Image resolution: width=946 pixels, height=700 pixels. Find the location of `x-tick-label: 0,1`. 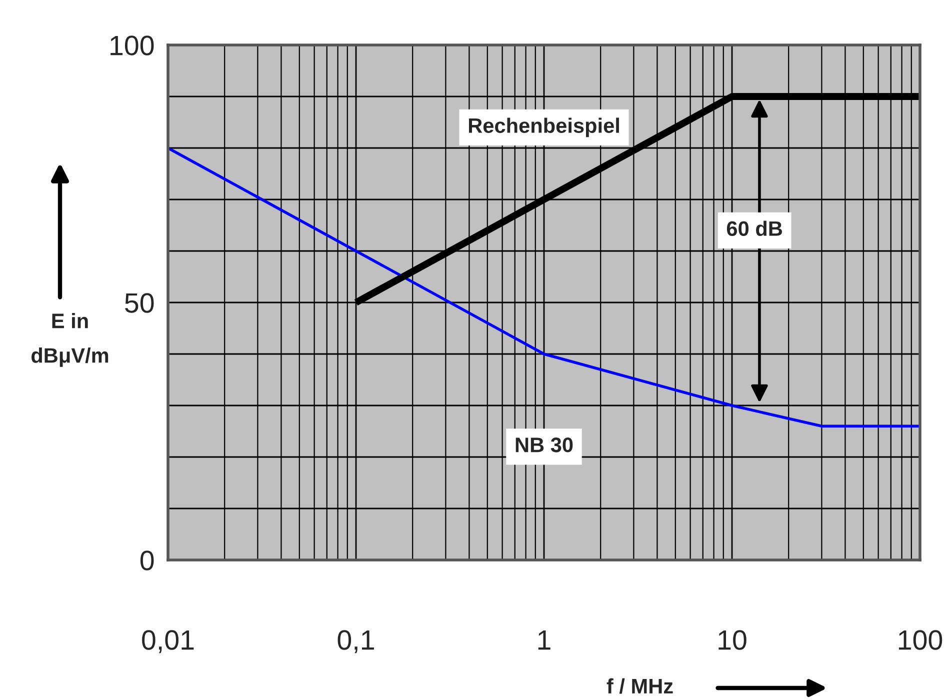

x-tick-label: 0,1 is located at coordinates (356, 642).